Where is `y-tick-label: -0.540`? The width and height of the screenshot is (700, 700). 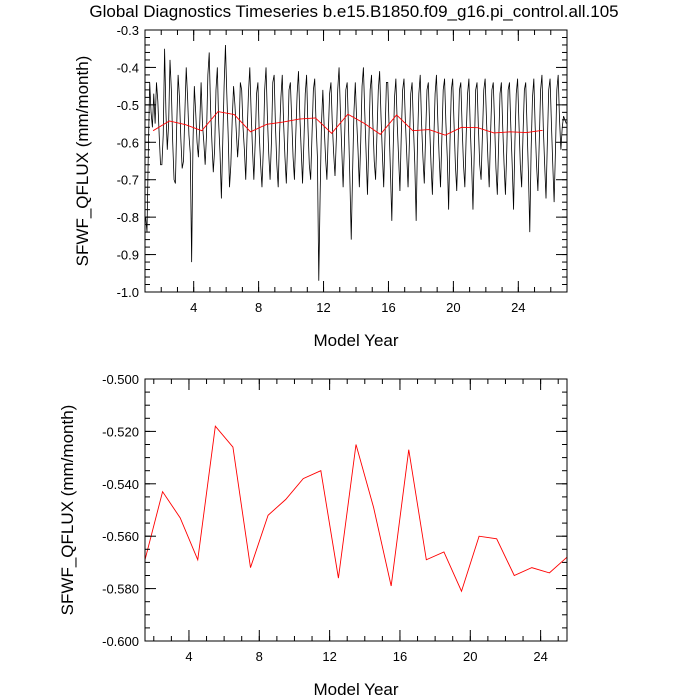 y-tick-label: -0.540 is located at coordinates (120, 484).